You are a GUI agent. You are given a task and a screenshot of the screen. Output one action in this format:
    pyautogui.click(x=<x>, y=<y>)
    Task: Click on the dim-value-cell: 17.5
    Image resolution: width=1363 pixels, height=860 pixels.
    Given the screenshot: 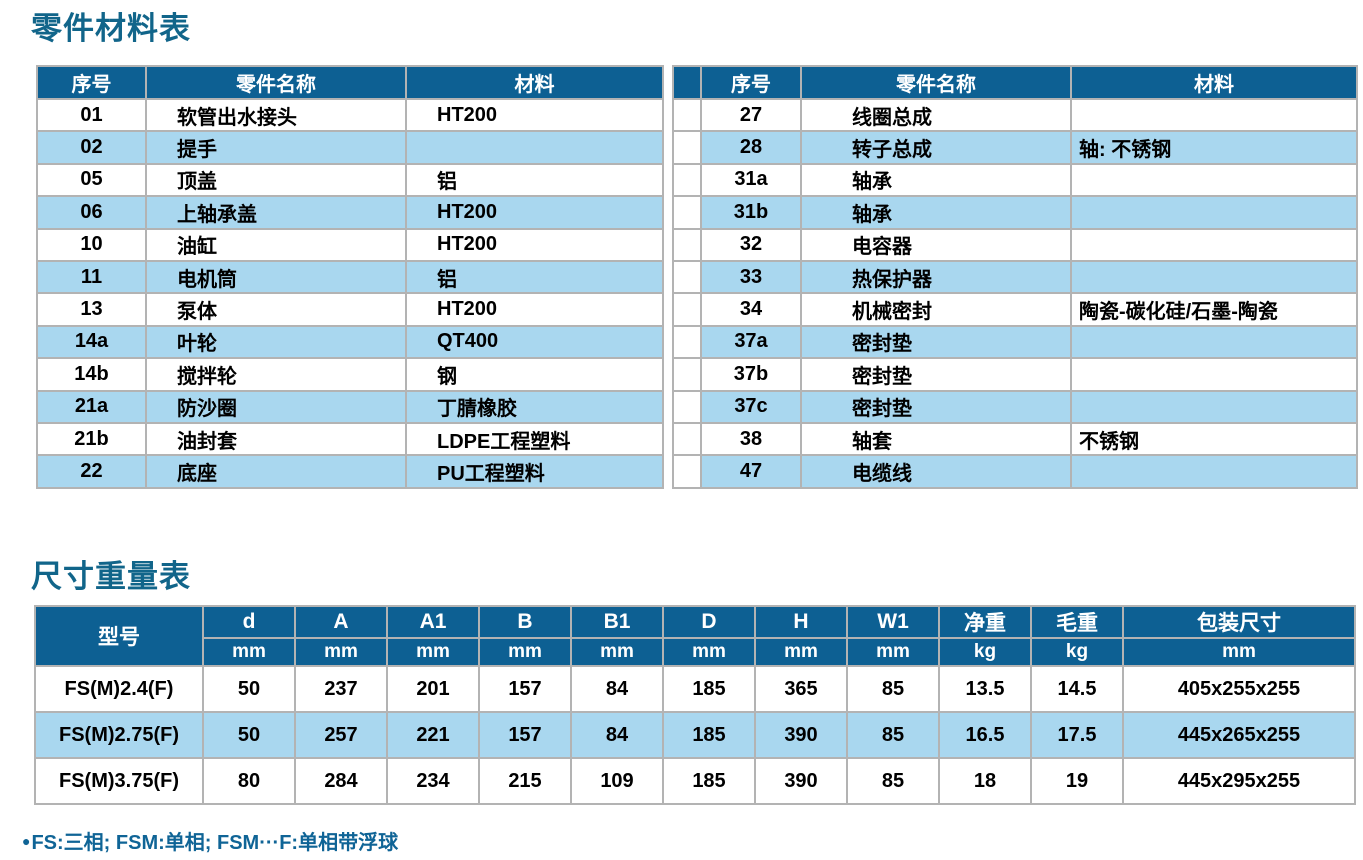 What is the action you would take?
    pyautogui.click(x=1077, y=735)
    